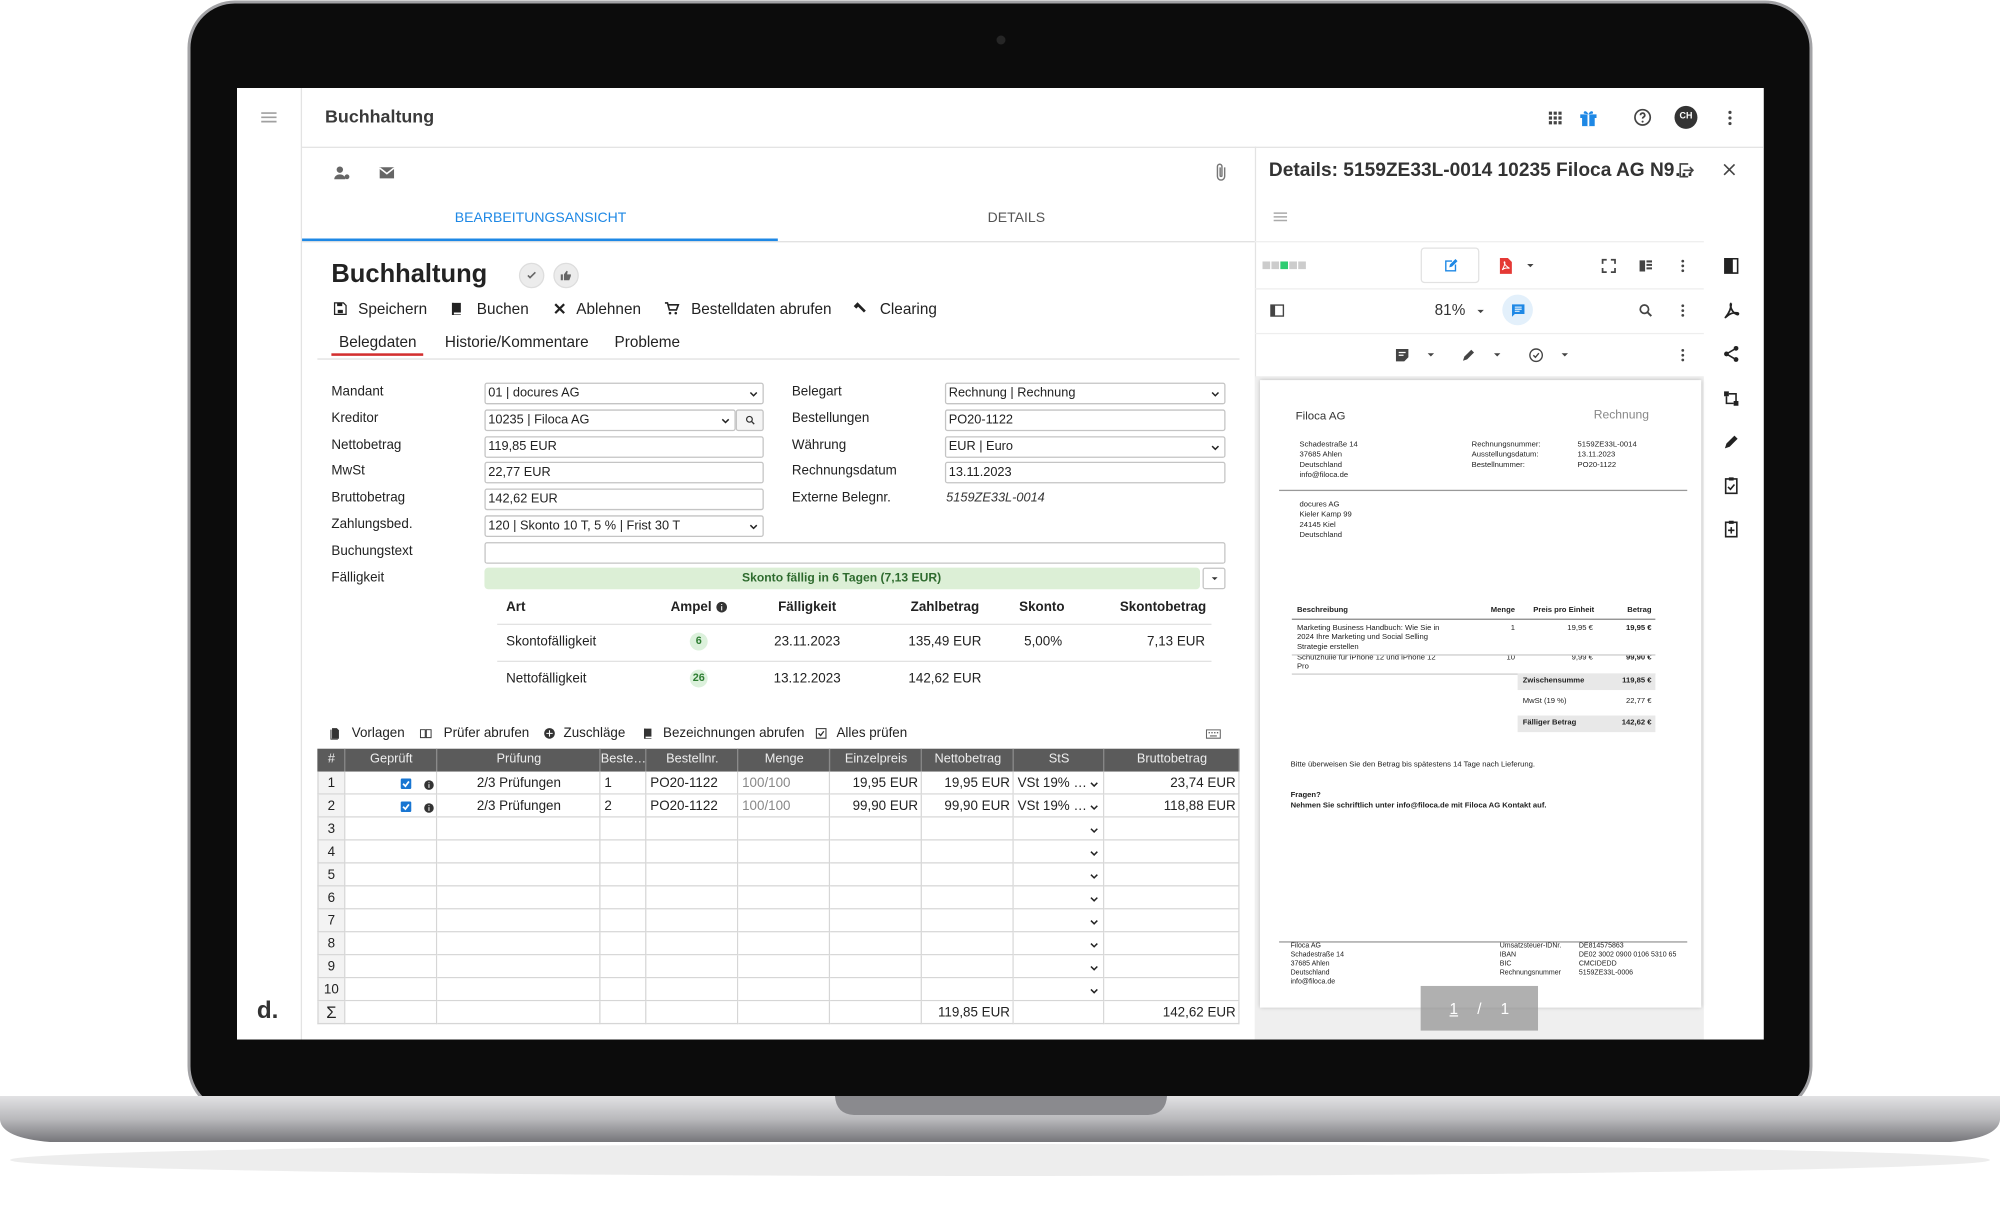  I want to click on subtab: Historie/Kommentare, so click(516, 341).